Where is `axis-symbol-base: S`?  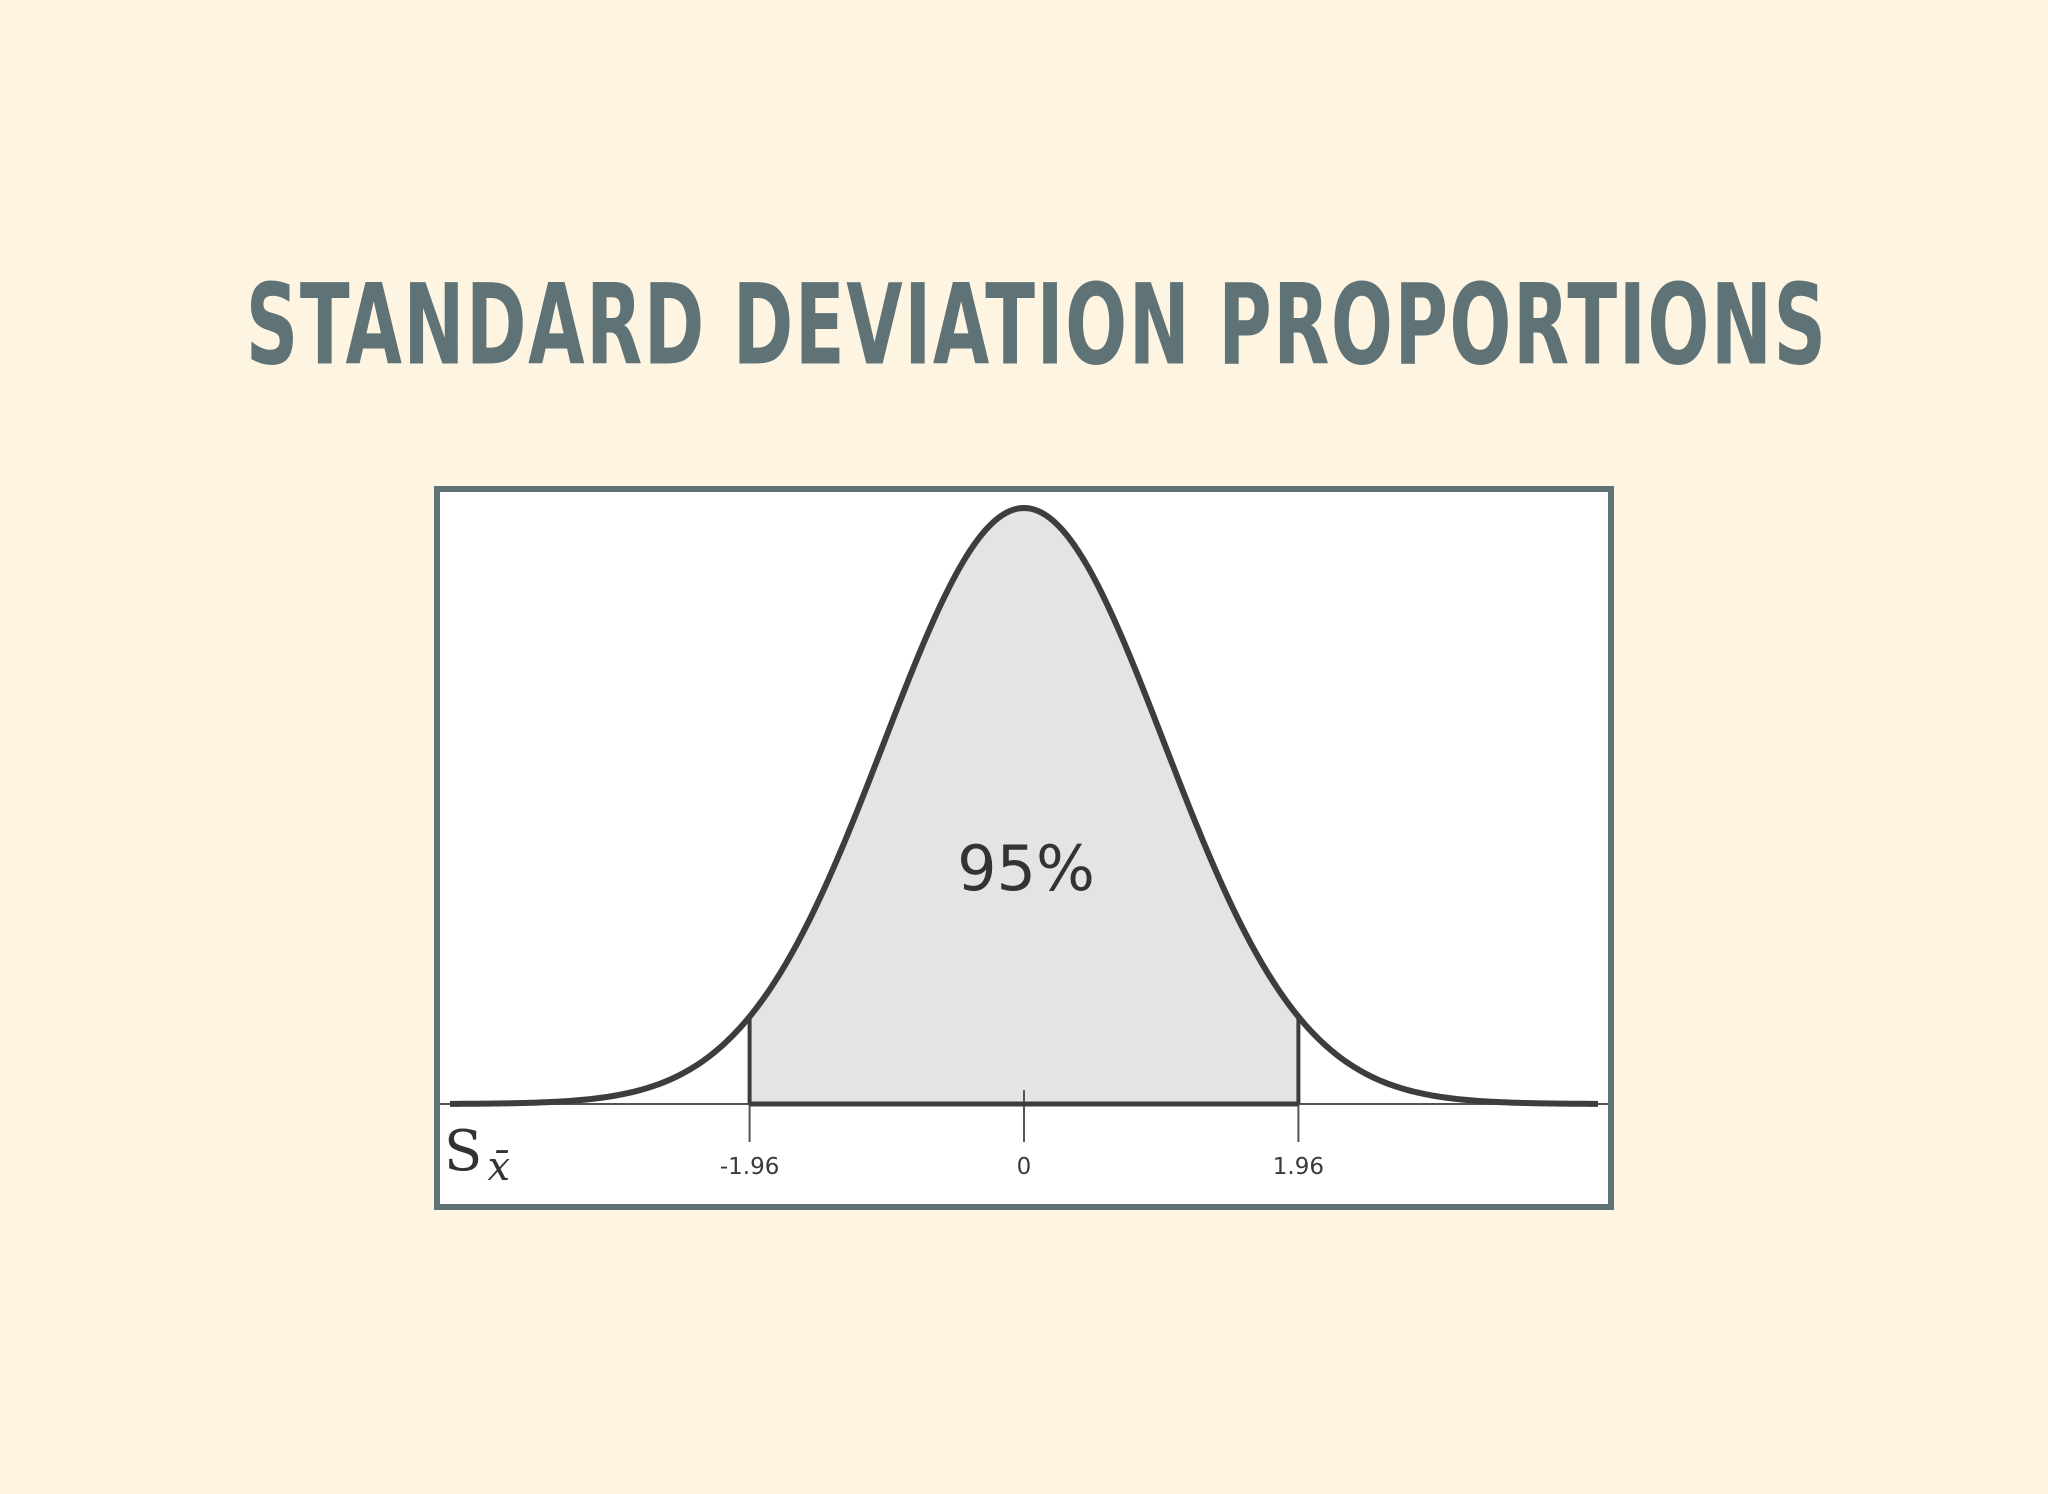 axis-symbol-base: S is located at coordinates (463, 1151).